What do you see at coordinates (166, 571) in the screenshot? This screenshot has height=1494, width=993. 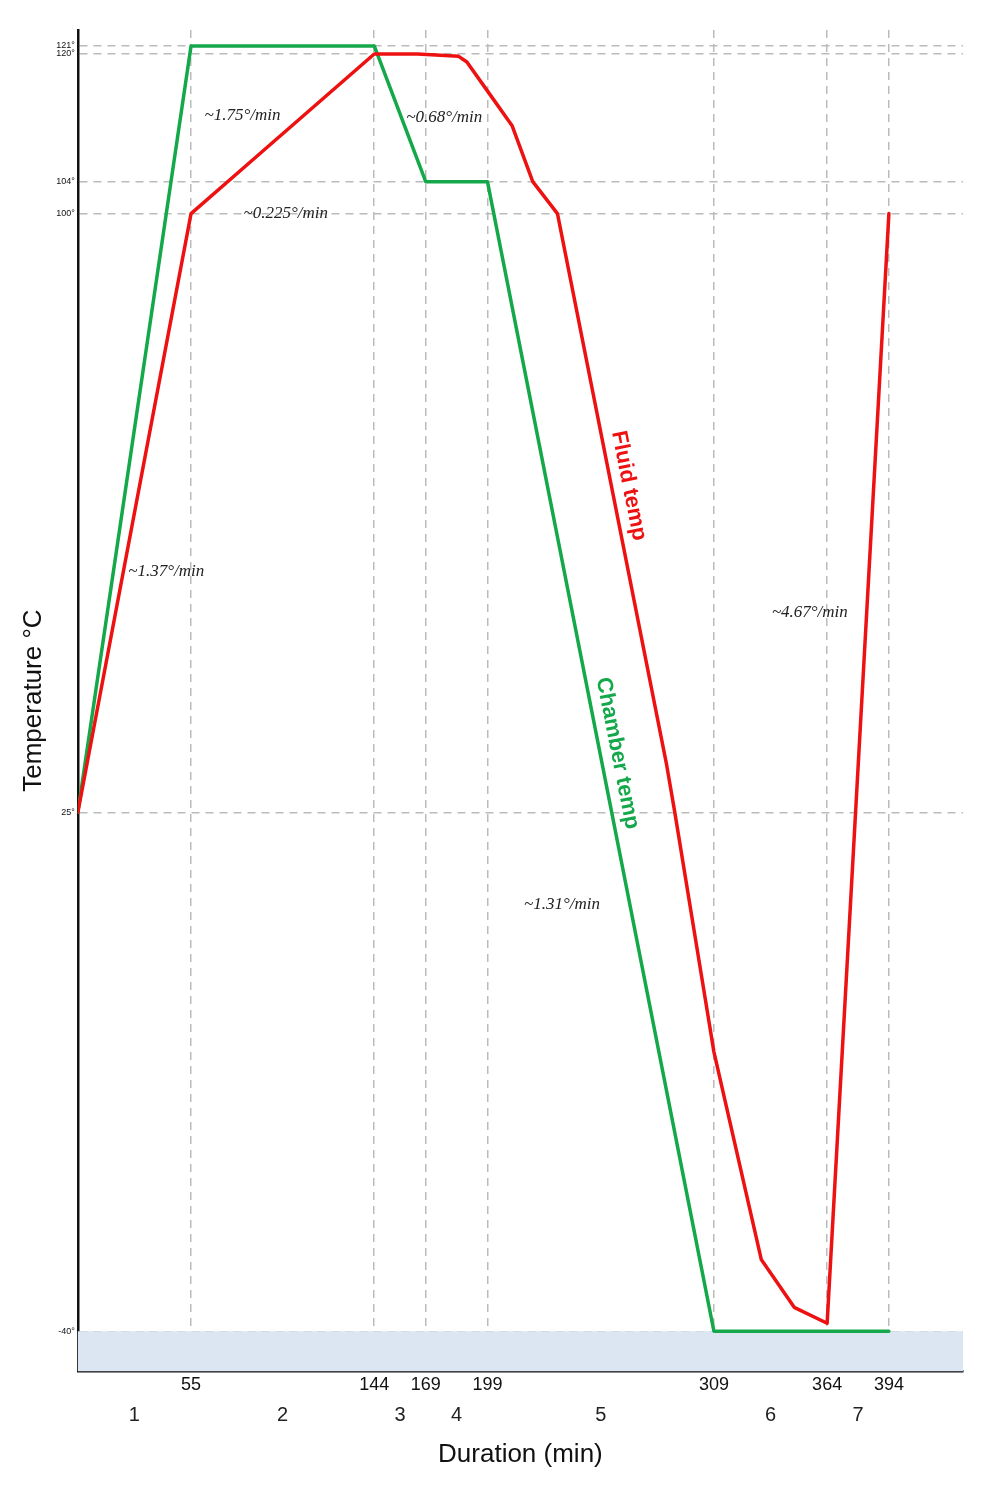 I see `annotation: ~1.37°/min` at bounding box center [166, 571].